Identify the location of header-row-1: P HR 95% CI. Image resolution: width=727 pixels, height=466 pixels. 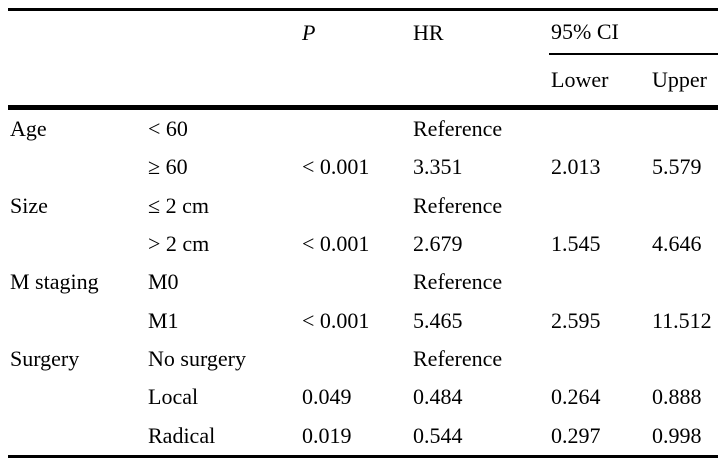
(363, 33).